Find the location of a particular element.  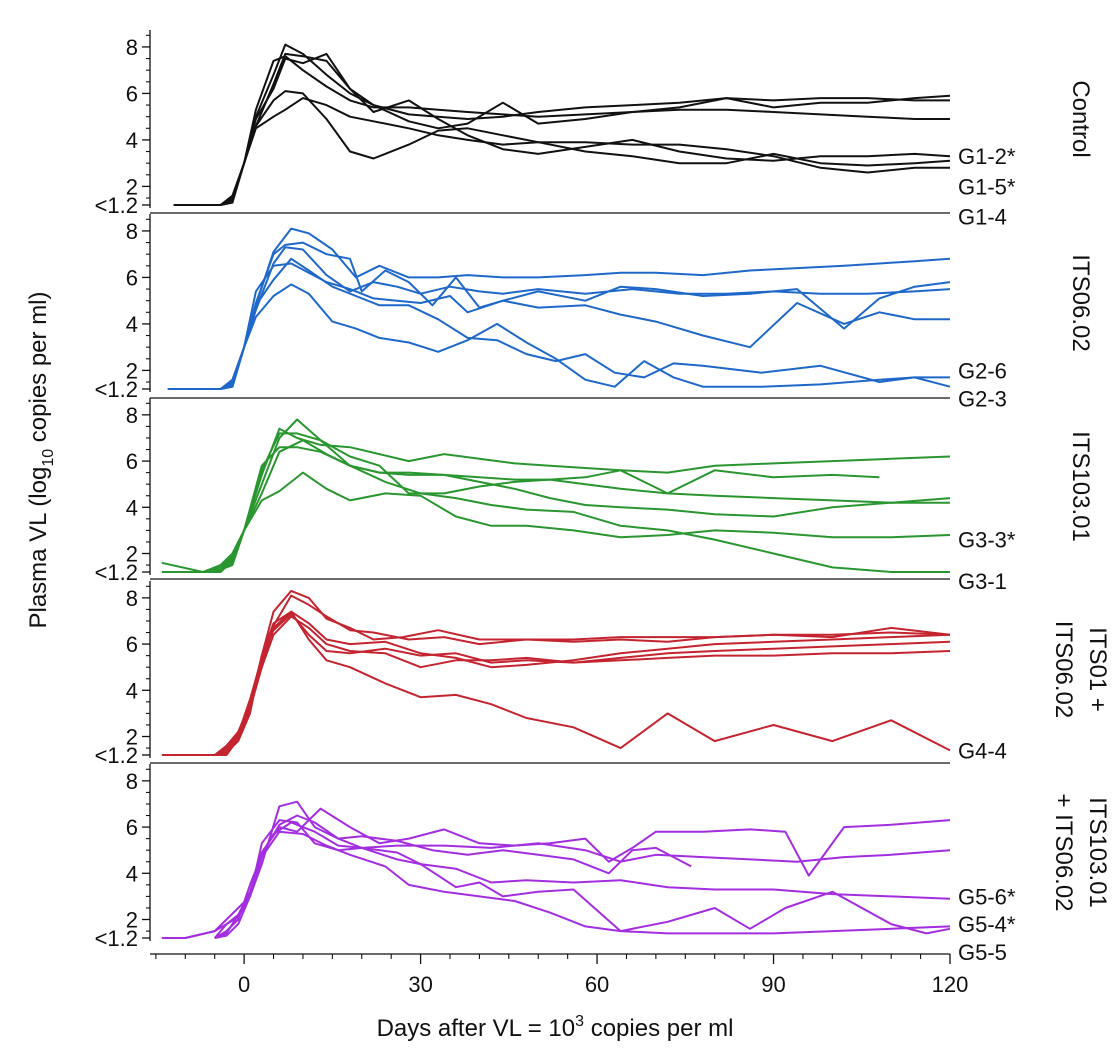

animal-label: G3-1 is located at coordinates (982, 581).